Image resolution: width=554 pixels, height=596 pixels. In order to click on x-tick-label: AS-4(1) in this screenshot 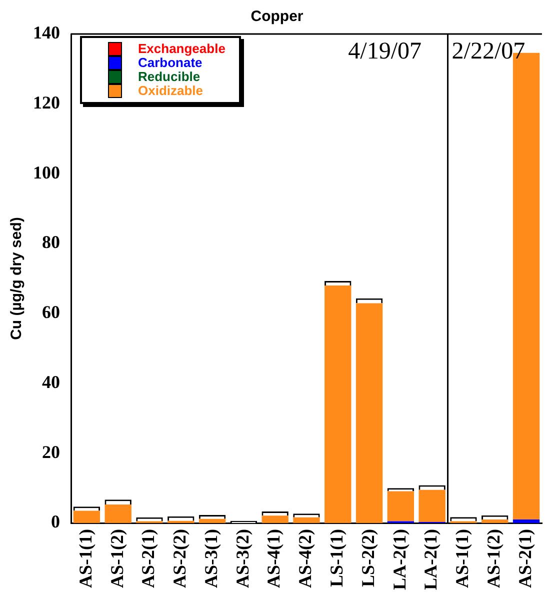, I will do `click(274, 558)`.